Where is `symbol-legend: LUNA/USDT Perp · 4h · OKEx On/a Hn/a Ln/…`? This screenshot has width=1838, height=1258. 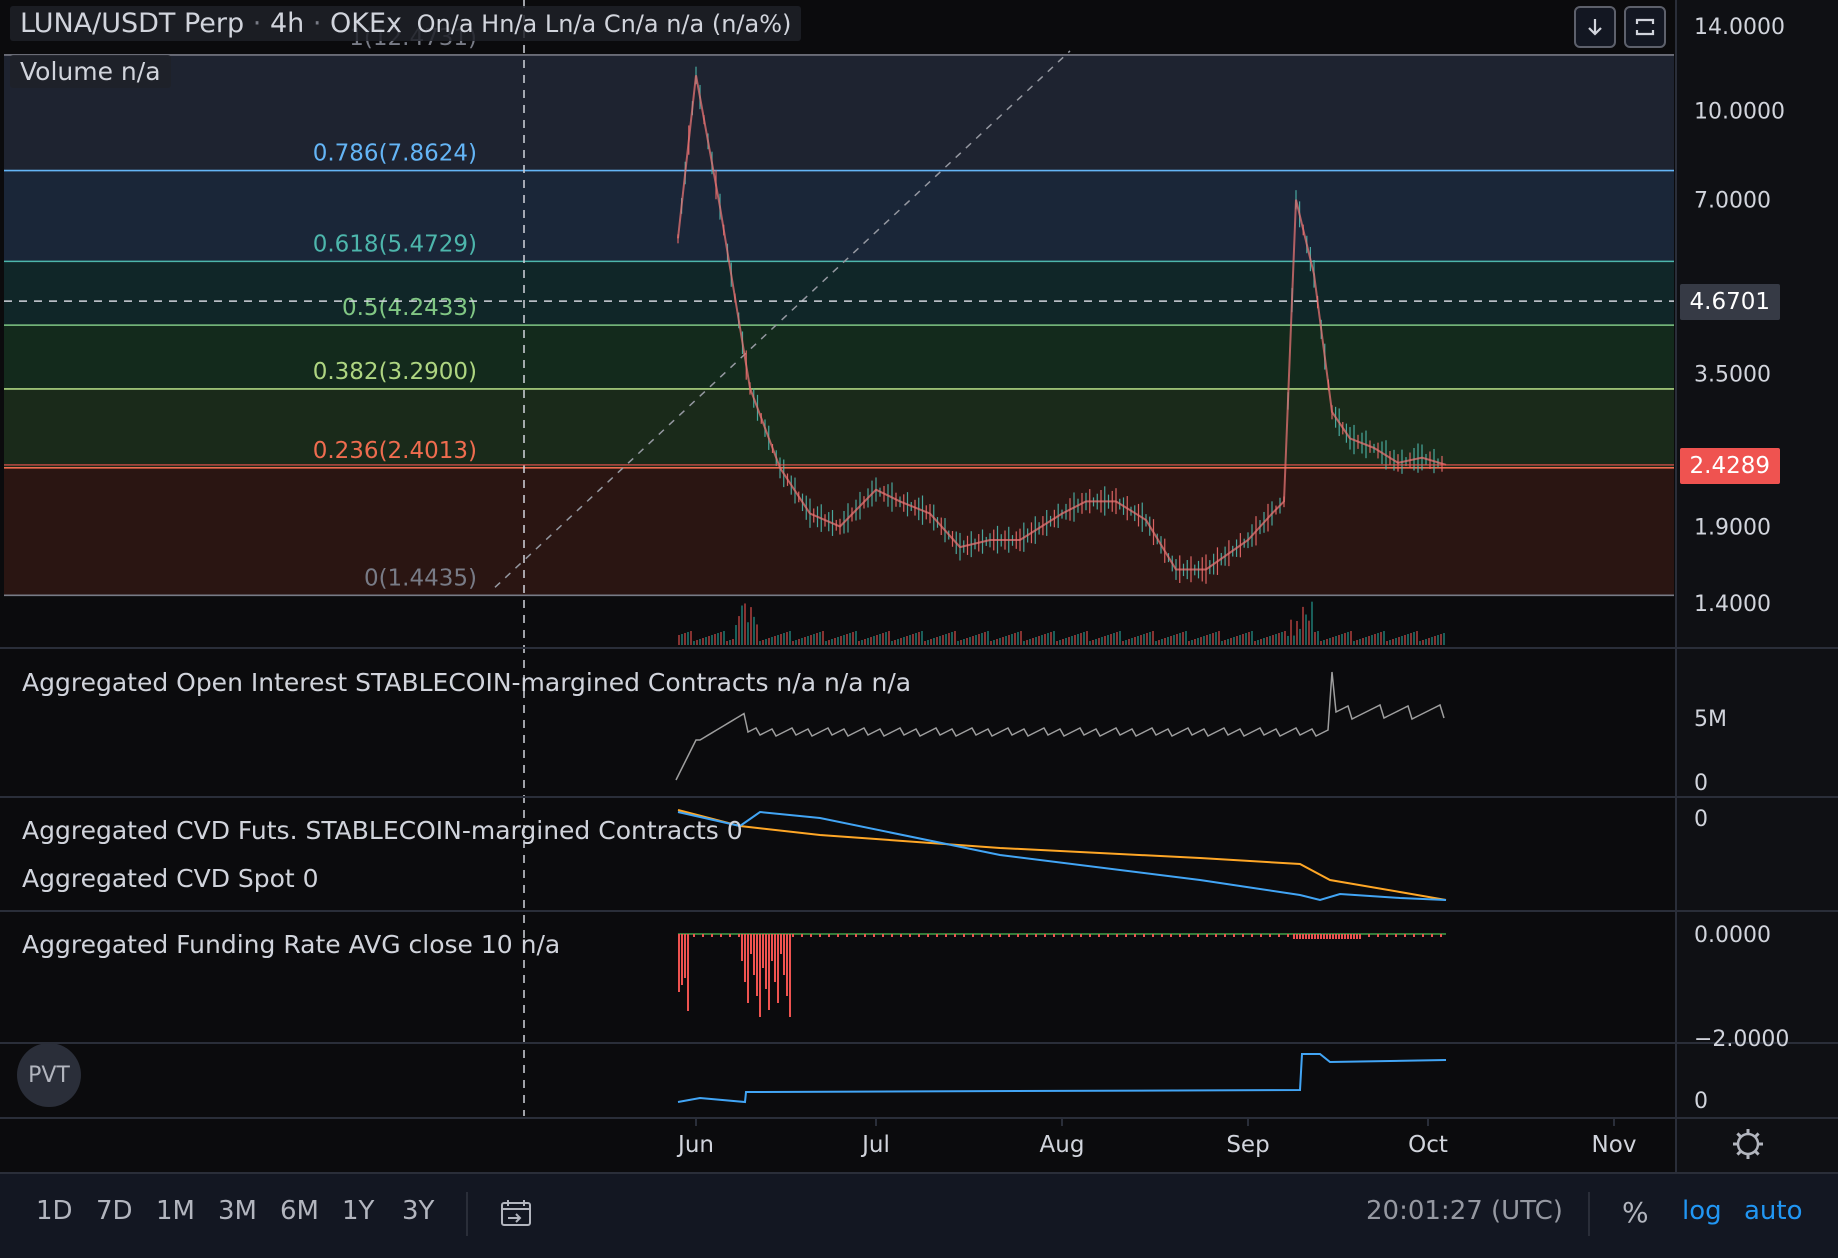
symbol-legend: LUNA/USDT Perp · 4h · OKEx On/a Hn/a Ln/… is located at coordinates (405, 23).